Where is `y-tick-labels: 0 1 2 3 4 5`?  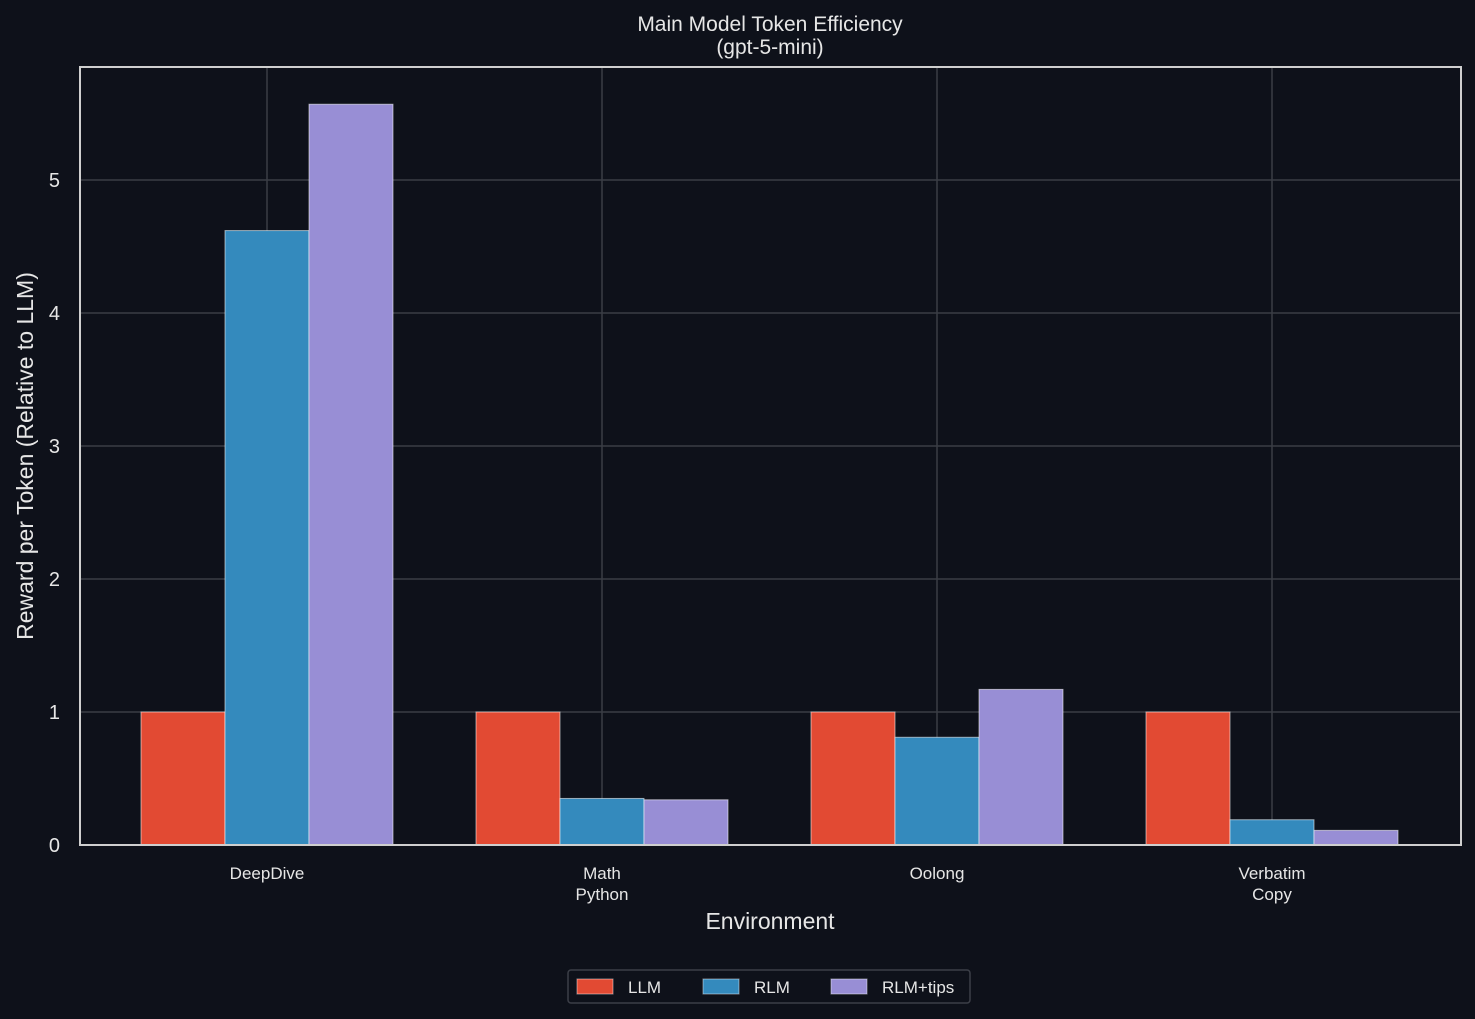 y-tick-labels: 0 1 2 3 4 5 is located at coordinates (54, 513).